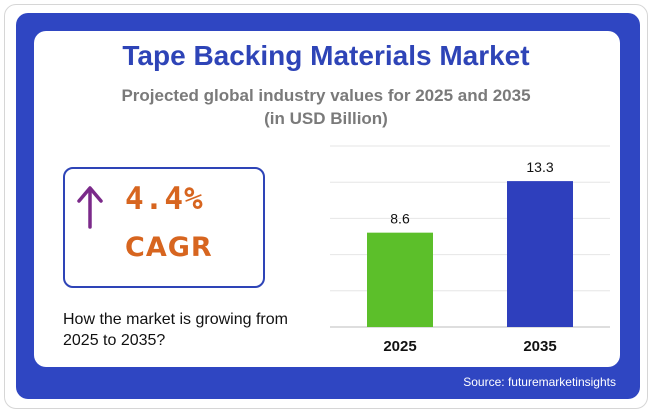 The height and width of the screenshot is (413, 652). Describe the element at coordinates (400, 219) in the screenshot. I see `data-label-2025: 8.6` at that location.